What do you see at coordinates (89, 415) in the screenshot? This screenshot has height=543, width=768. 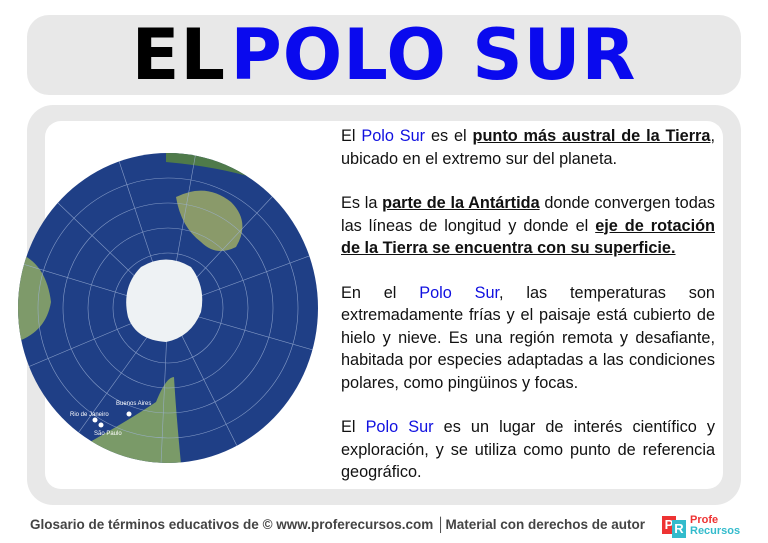 I see `label-rio: Rio de Janeiro` at bounding box center [89, 415].